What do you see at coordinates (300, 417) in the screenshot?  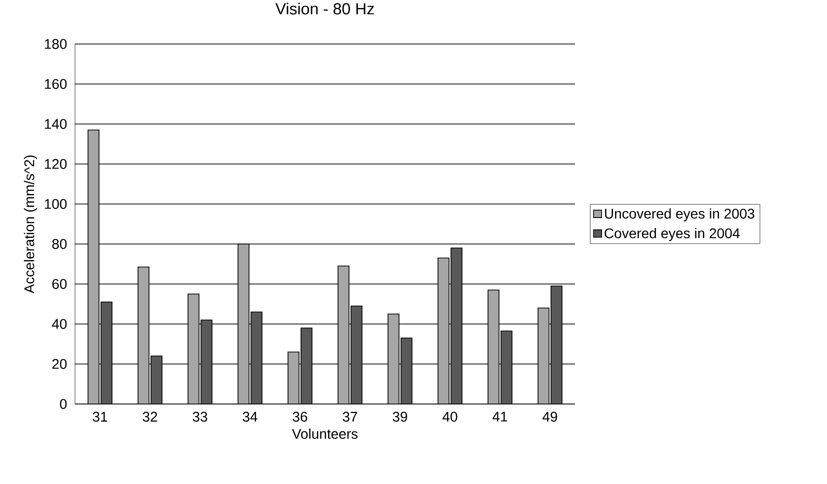 I see `x-tick-label: 36` at bounding box center [300, 417].